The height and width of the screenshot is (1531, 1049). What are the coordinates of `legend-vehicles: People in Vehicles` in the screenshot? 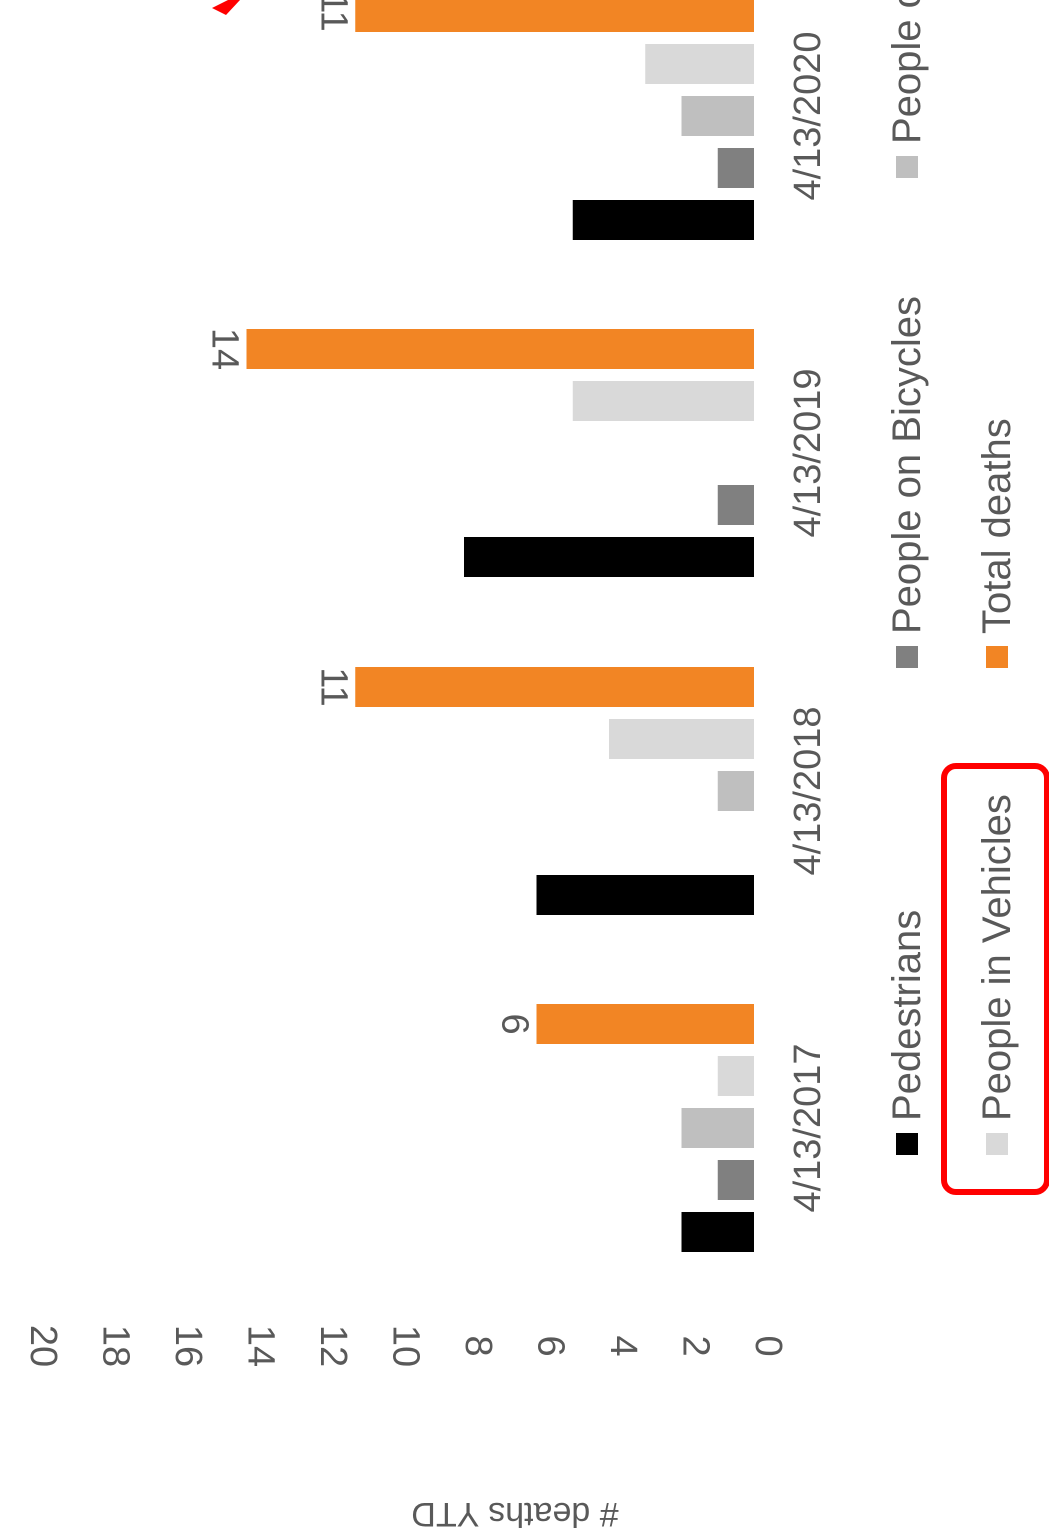 It's located at (997, 974).